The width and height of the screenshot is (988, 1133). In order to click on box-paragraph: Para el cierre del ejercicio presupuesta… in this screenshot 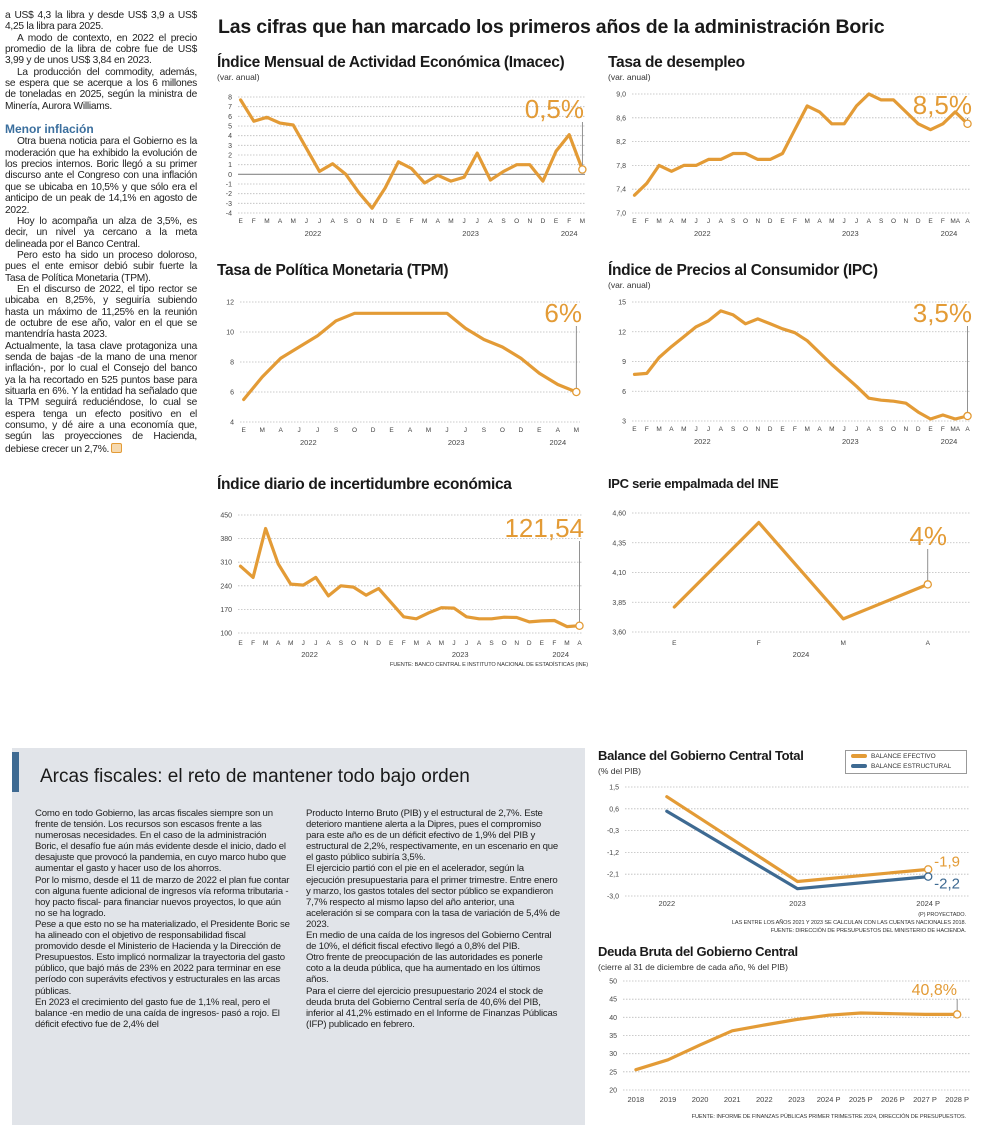, I will do `click(432, 1007)`.